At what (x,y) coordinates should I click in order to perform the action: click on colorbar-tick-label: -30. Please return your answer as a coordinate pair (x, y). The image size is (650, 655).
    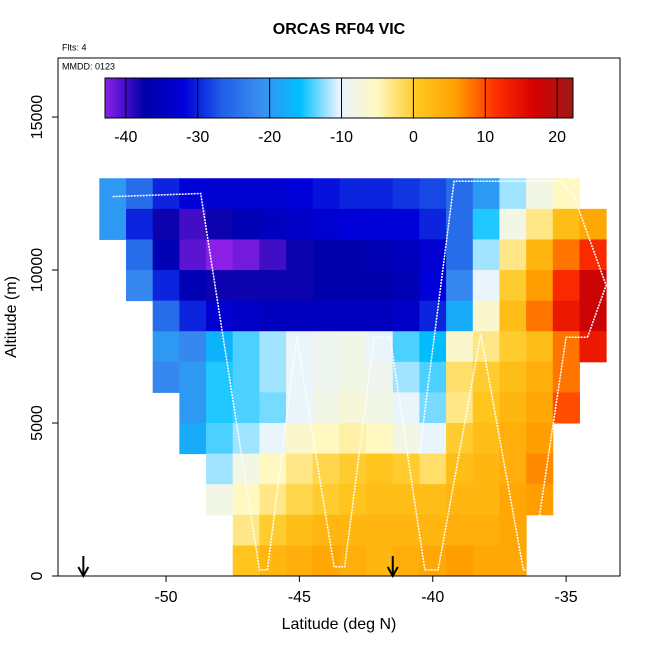
    Looking at the image, I should click on (197, 137).